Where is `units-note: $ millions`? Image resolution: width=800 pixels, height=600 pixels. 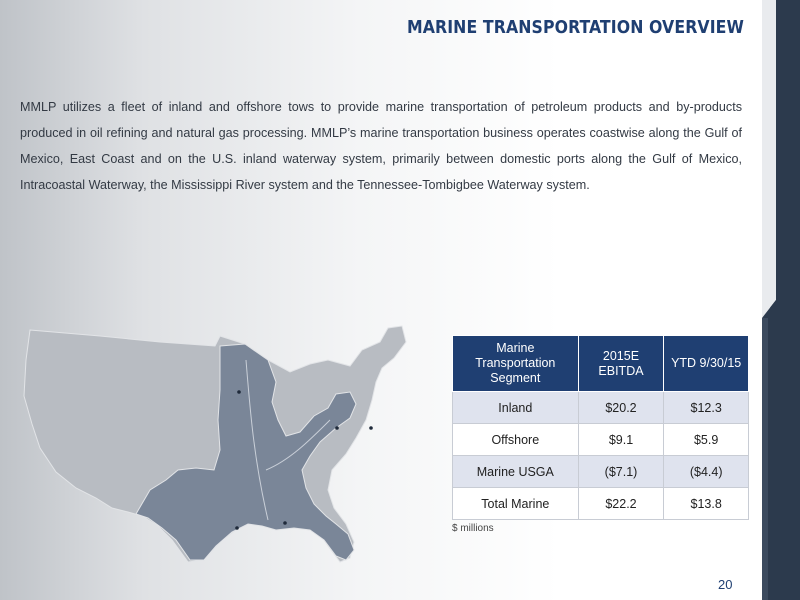 units-note: $ millions is located at coordinates (473, 528).